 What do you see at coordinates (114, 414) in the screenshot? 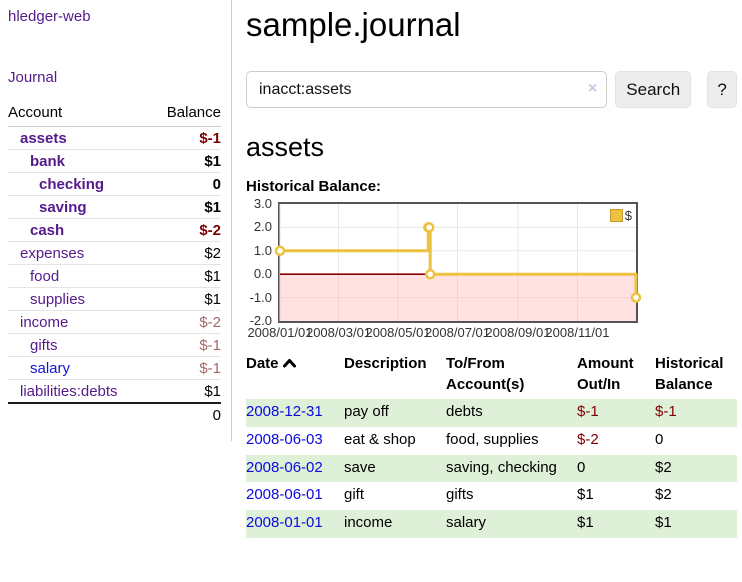
I see `accounts-total: 0` at bounding box center [114, 414].